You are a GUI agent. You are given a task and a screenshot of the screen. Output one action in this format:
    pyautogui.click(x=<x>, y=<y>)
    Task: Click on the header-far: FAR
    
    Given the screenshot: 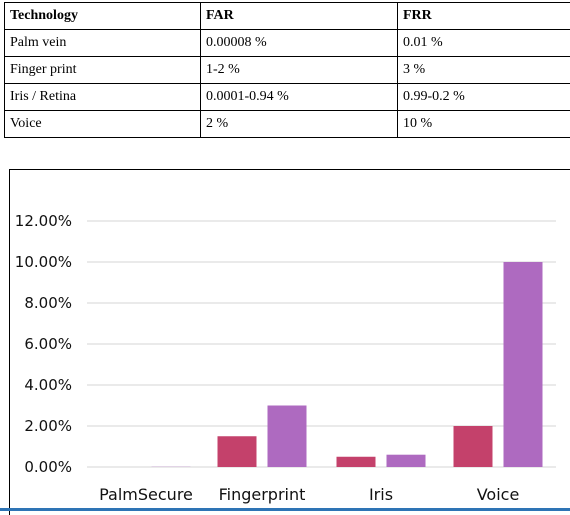 What is the action you would take?
    pyautogui.click(x=299, y=16)
    